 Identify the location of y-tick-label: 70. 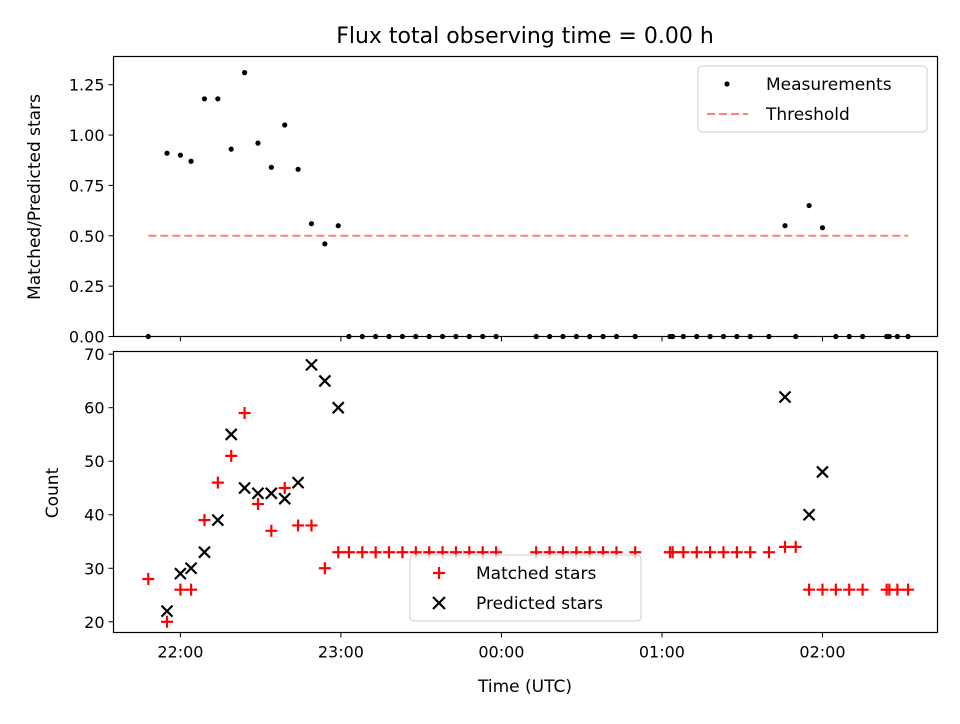
(94, 354).